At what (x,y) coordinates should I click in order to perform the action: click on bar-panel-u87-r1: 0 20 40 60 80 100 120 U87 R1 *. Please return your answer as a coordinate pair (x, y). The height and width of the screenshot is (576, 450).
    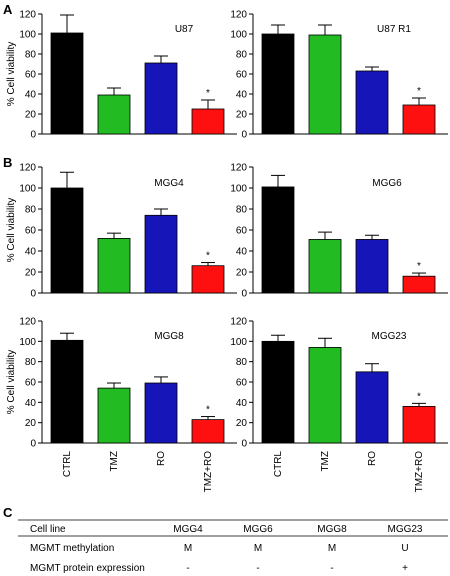
    Looking at the image, I should click on (339, 75).